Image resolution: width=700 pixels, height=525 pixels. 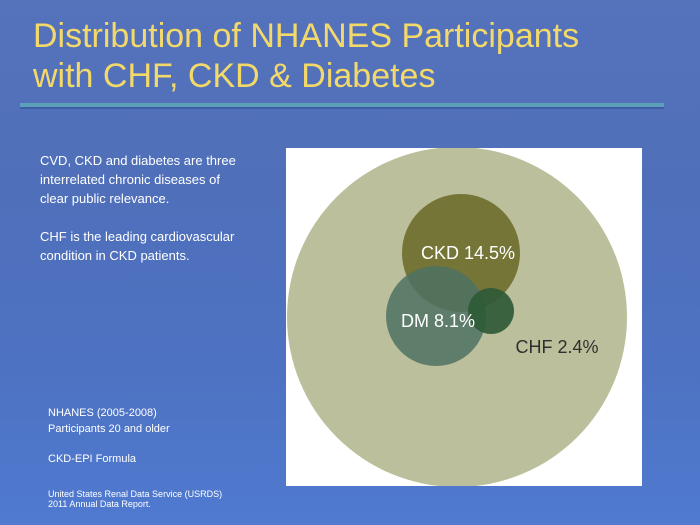 I want to click on ckd-label: CKD 14.5%, so click(x=468, y=253).